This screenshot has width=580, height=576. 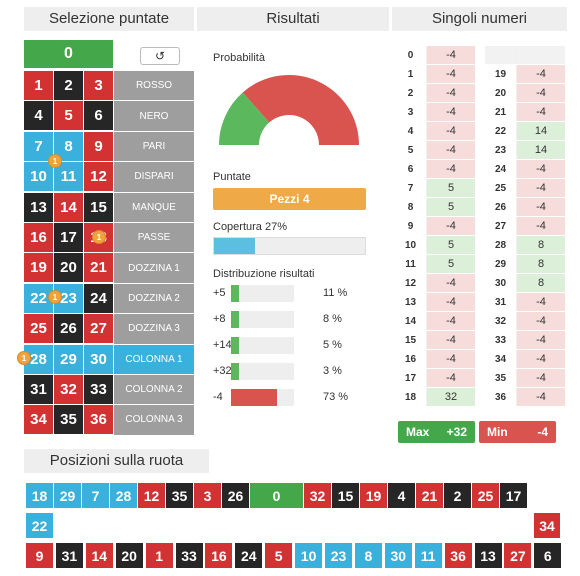 I want to click on wheel-pocket: 9, so click(x=39, y=555).